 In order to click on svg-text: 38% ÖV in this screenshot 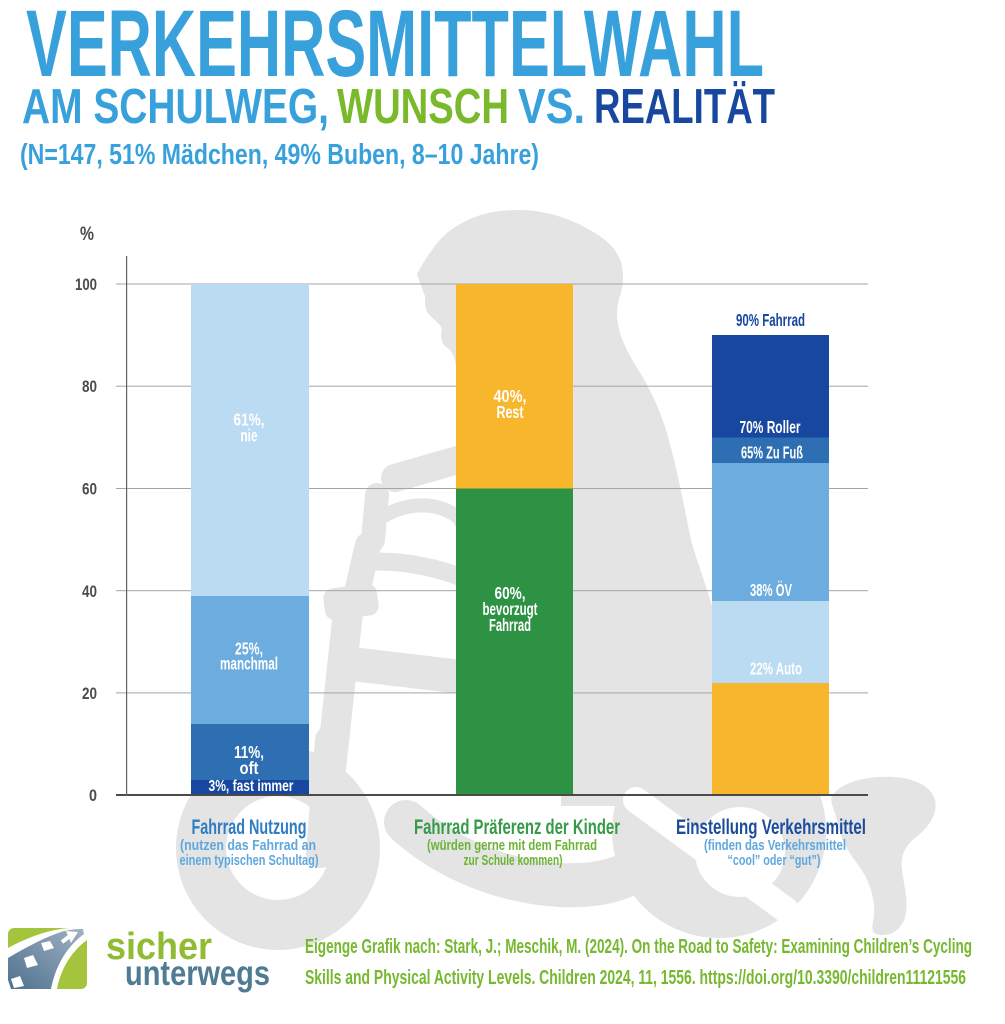, I will do `click(771, 590)`.